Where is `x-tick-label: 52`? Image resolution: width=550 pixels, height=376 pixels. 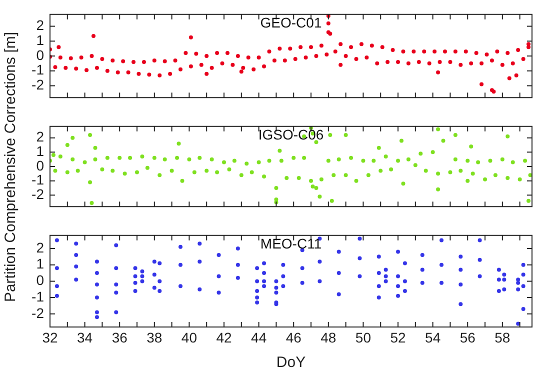
x-tick-label: 52 is located at coordinates (398, 337).